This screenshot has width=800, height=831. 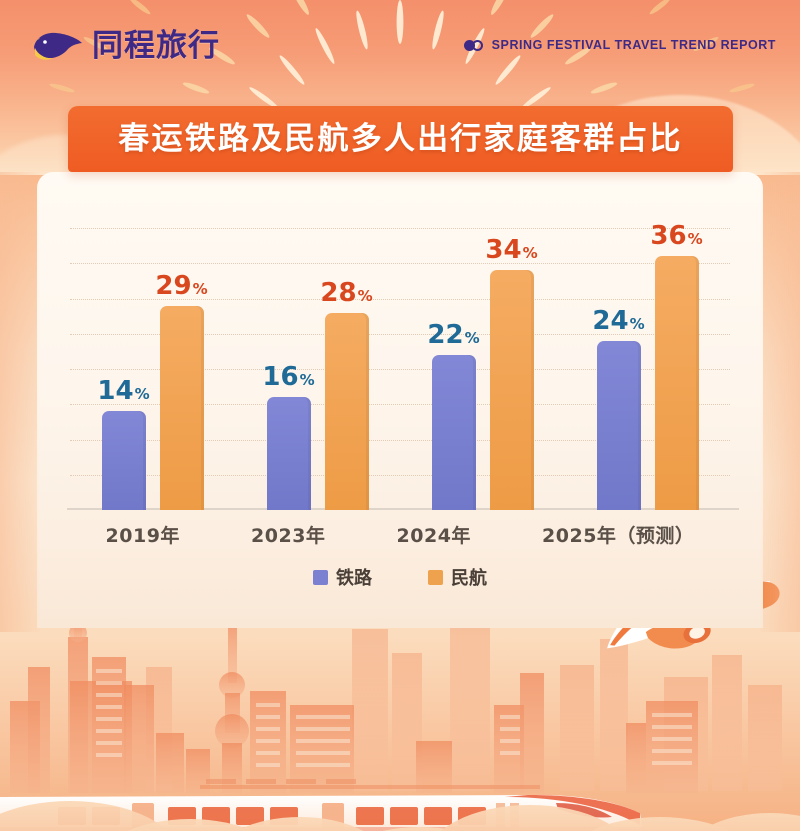 What do you see at coordinates (123, 391) in the screenshot?
I see `bar-value-label: 14%` at bounding box center [123, 391].